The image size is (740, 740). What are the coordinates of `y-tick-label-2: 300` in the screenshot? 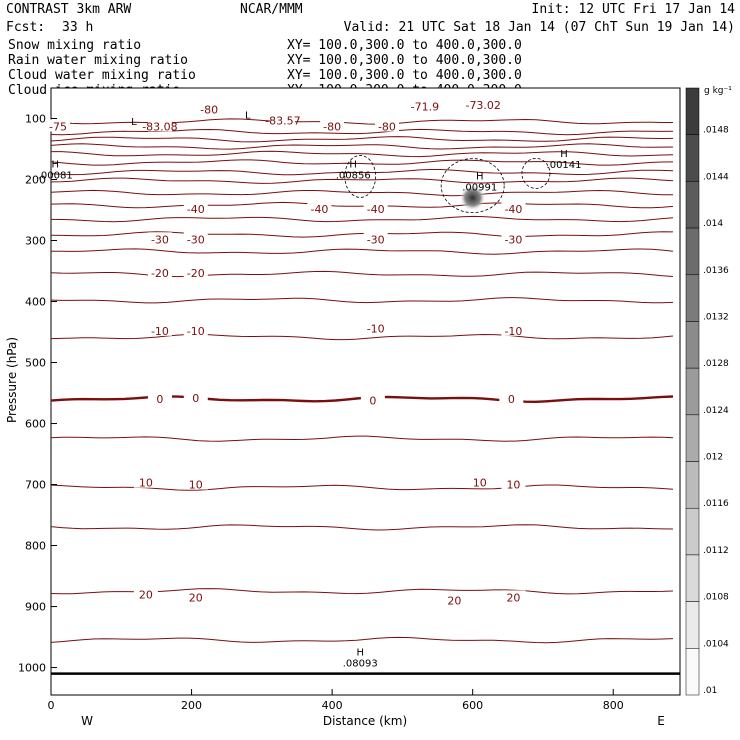 It's located at (35, 241).